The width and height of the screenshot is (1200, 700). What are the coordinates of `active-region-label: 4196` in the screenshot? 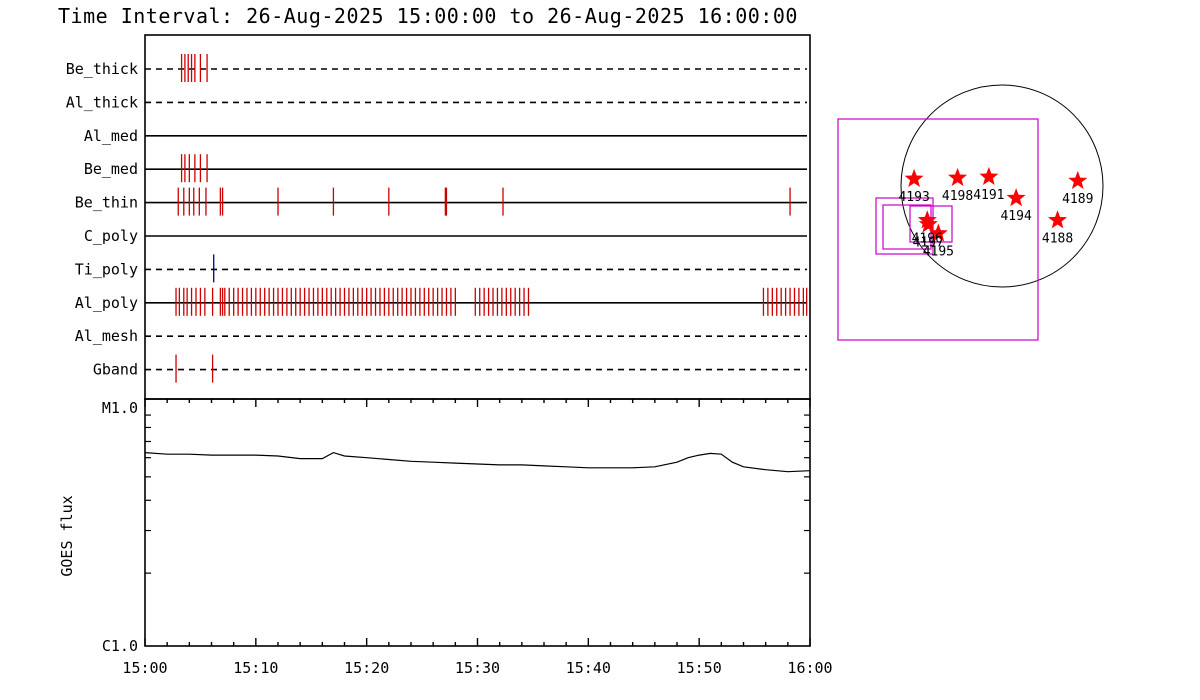 It's located at (927, 238).